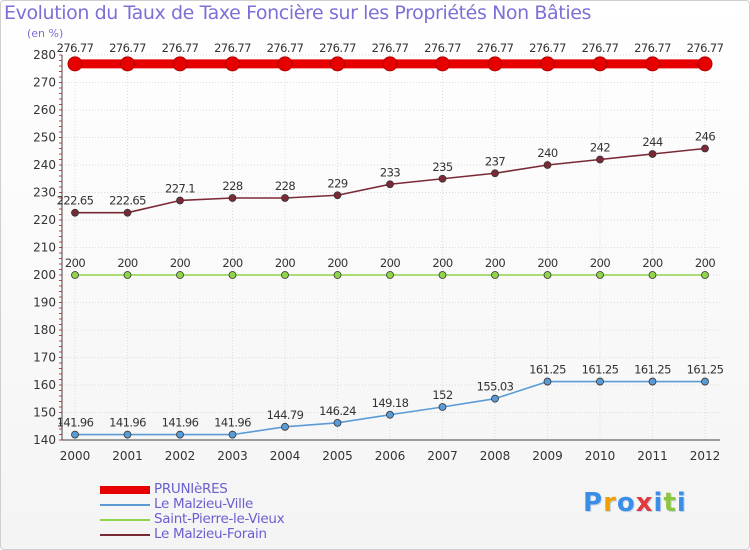 This screenshot has width=750, height=550. I want to click on legend-swatch-le-malzieu-ville, so click(125, 505).